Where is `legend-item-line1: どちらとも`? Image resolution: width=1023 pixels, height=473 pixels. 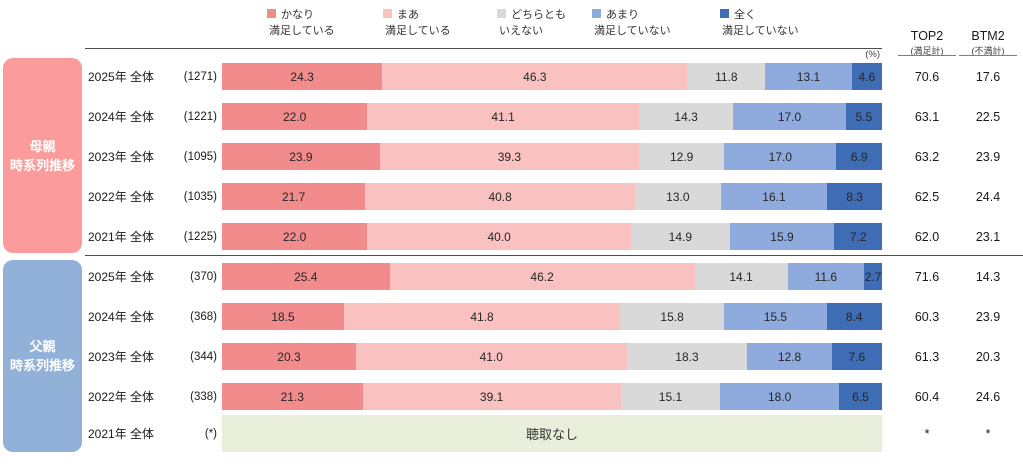
legend-item-line1: どちらとも is located at coordinates (531, 15).